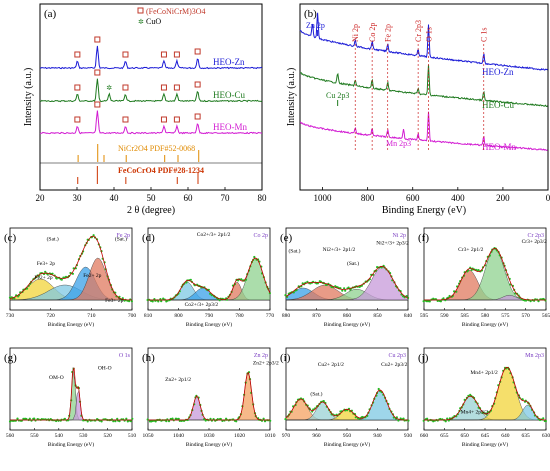  Describe the element at coordinates (10, 436) in the screenshot. I see `x-tick-label: 560` at that location.